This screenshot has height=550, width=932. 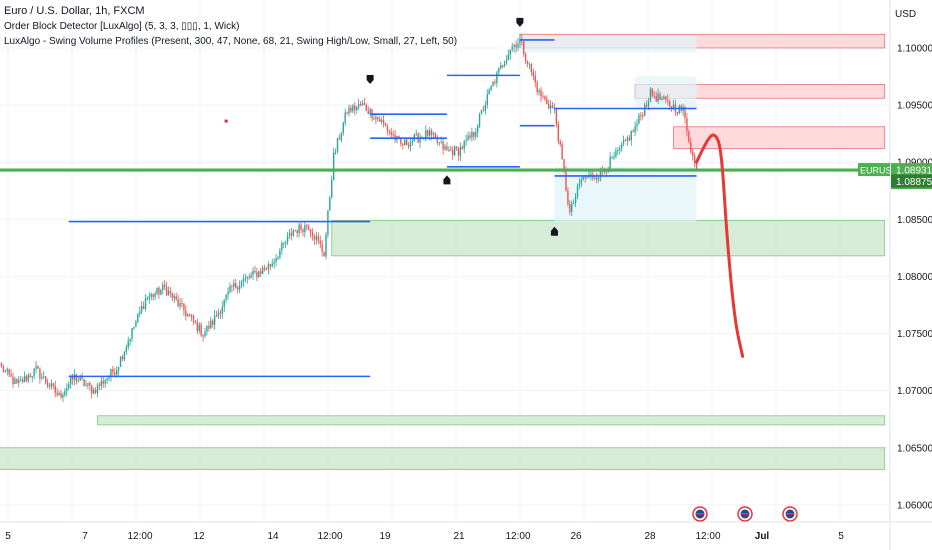 What do you see at coordinates (520, 22) in the screenshot?
I see `swing-high-marker` at bounding box center [520, 22].